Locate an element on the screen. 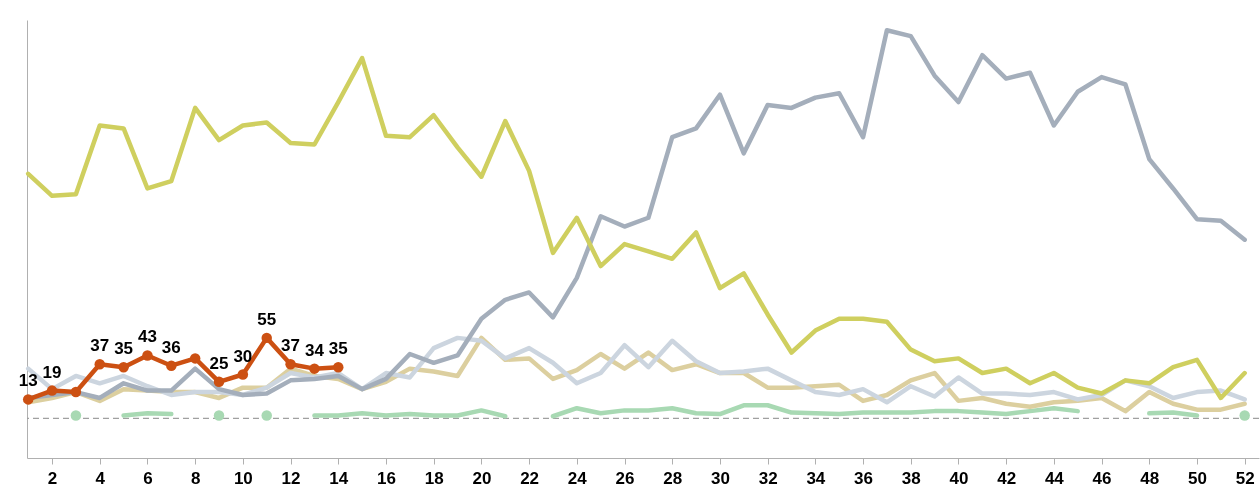  x-tick-label: 6 is located at coordinates (148, 478).